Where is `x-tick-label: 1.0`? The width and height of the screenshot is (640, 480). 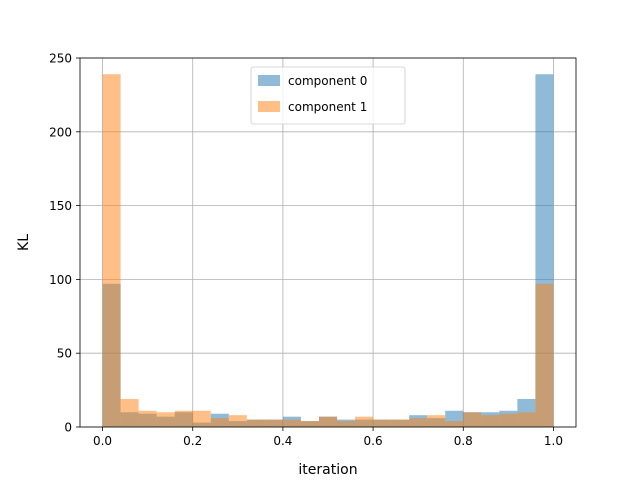 x-tick-label: 1.0 is located at coordinates (553, 441).